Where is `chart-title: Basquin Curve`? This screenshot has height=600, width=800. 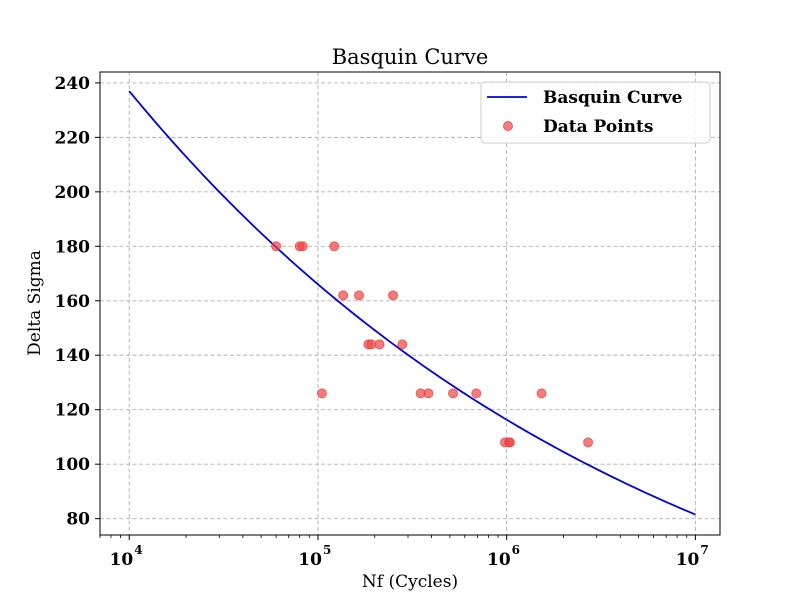
chart-title: Basquin Curve is located at coordinates (410, 57).